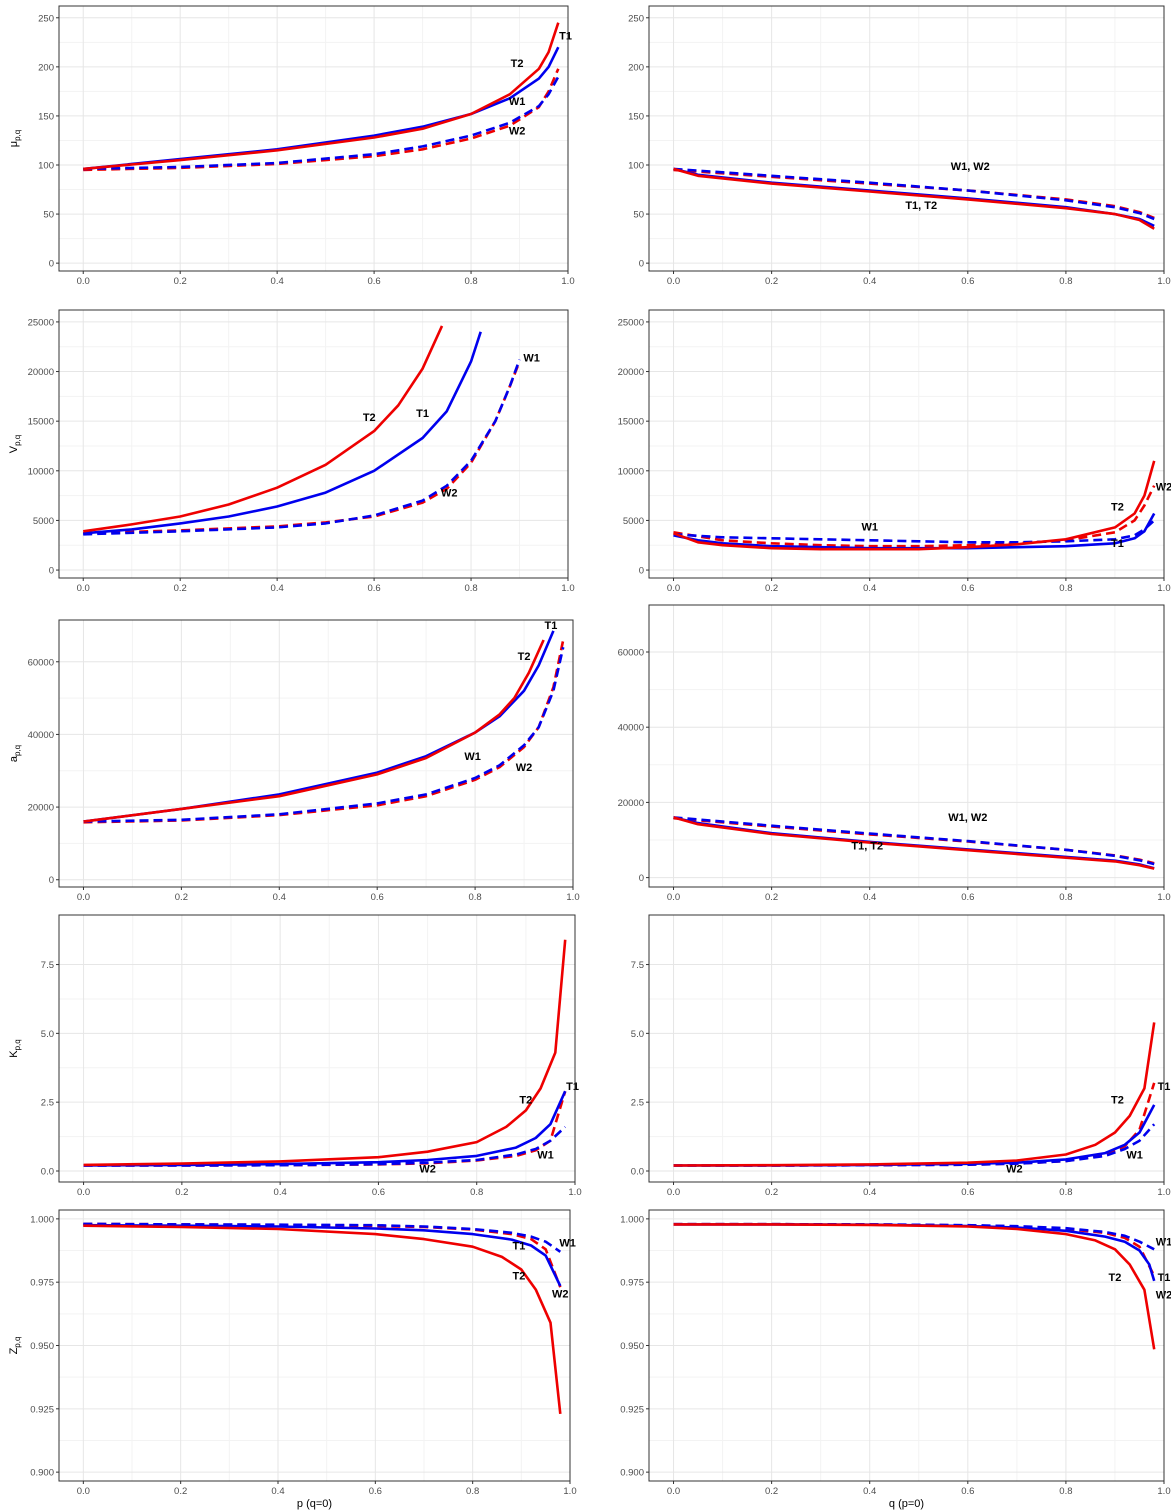 The image size is (1171, 1511). What do you see at coordinates (282, 433) in the screenshot?
I see `series-line-t1` at bounding box center [282, 433].